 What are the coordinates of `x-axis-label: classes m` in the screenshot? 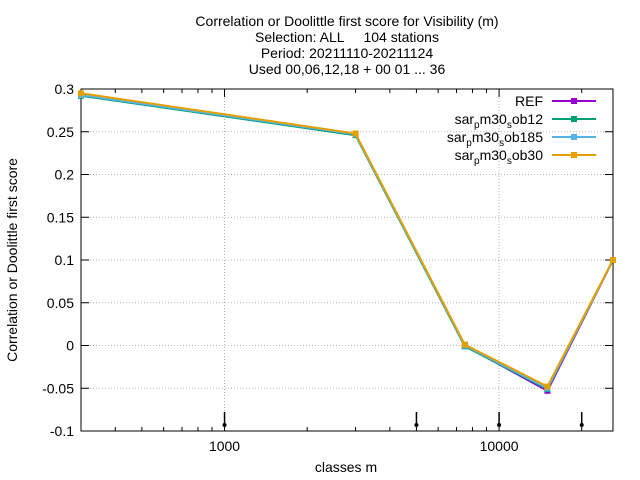 It's located at (346, 467).